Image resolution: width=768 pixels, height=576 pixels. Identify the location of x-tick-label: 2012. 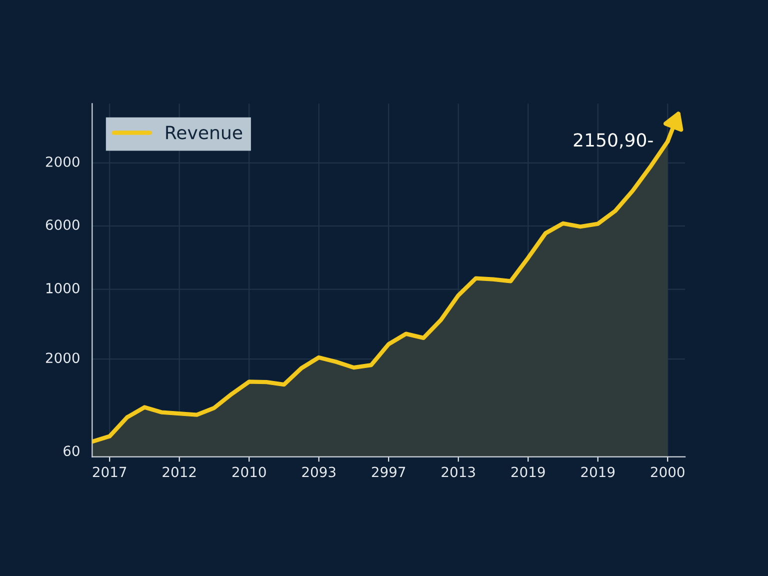
(179, 472).